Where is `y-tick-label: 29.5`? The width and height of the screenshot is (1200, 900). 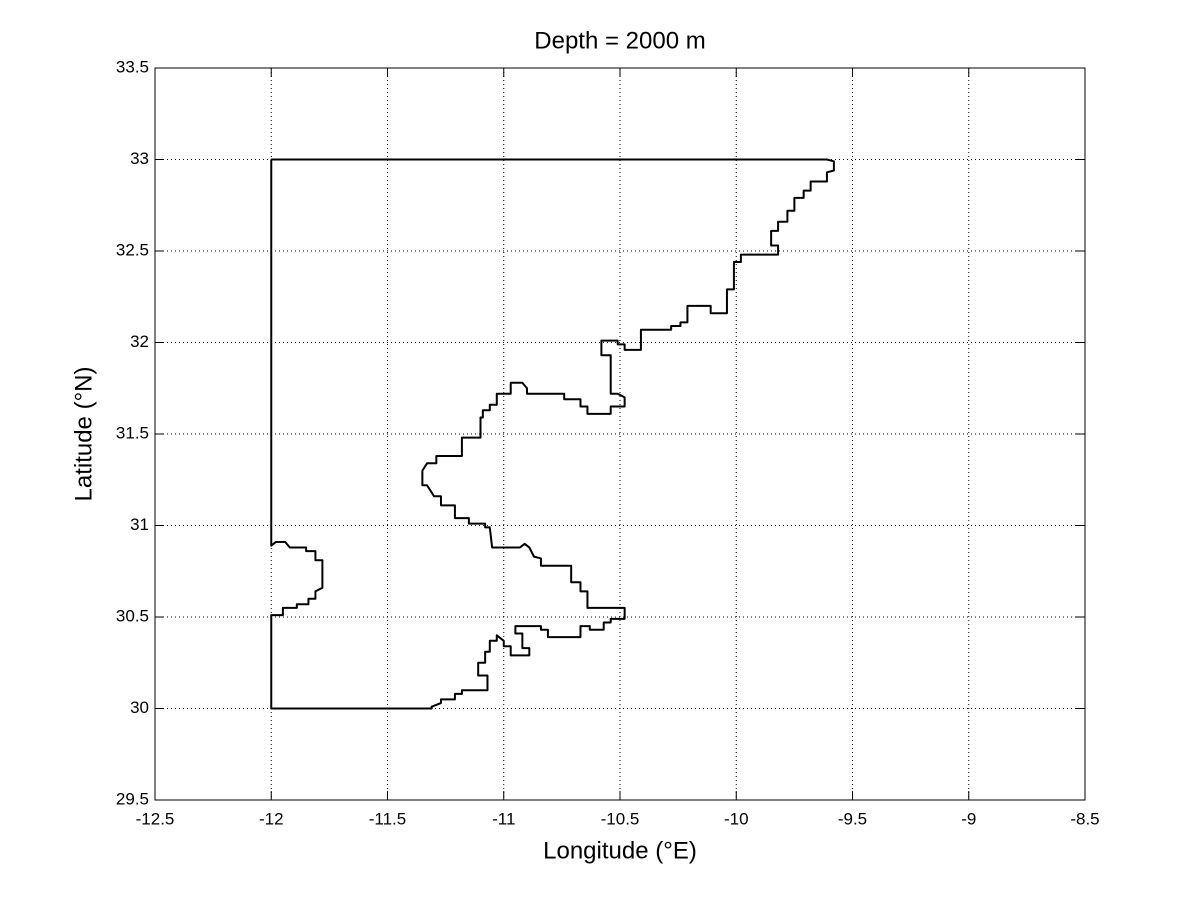
y-tick-label: 29.5 is located at coordinates (132, 798).